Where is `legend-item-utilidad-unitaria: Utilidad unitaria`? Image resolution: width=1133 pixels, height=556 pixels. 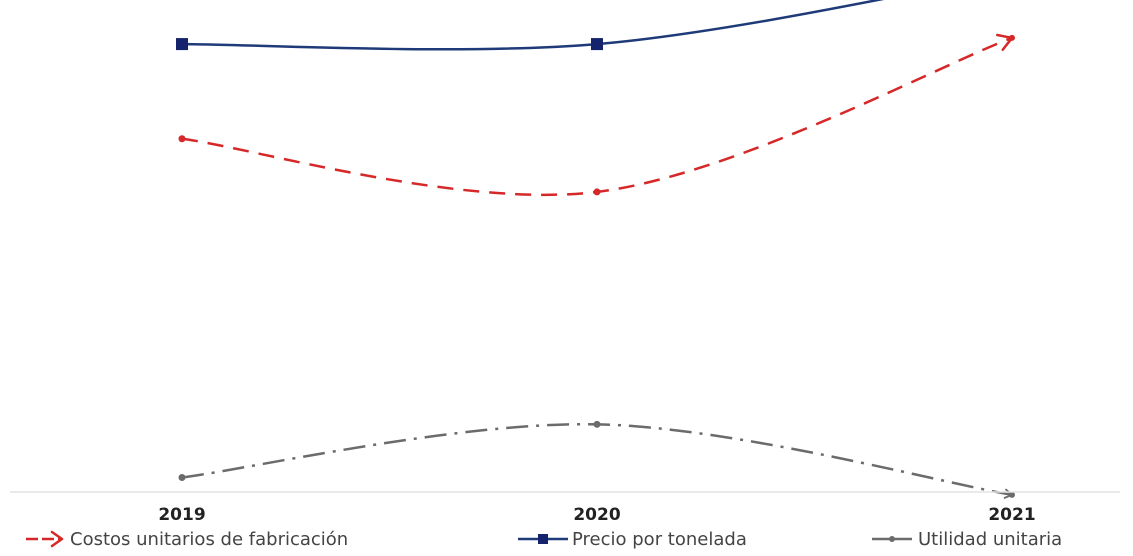
legend-item-utilidad-unitaria: Utilidad unitaria is located at coordinates (967, 539).